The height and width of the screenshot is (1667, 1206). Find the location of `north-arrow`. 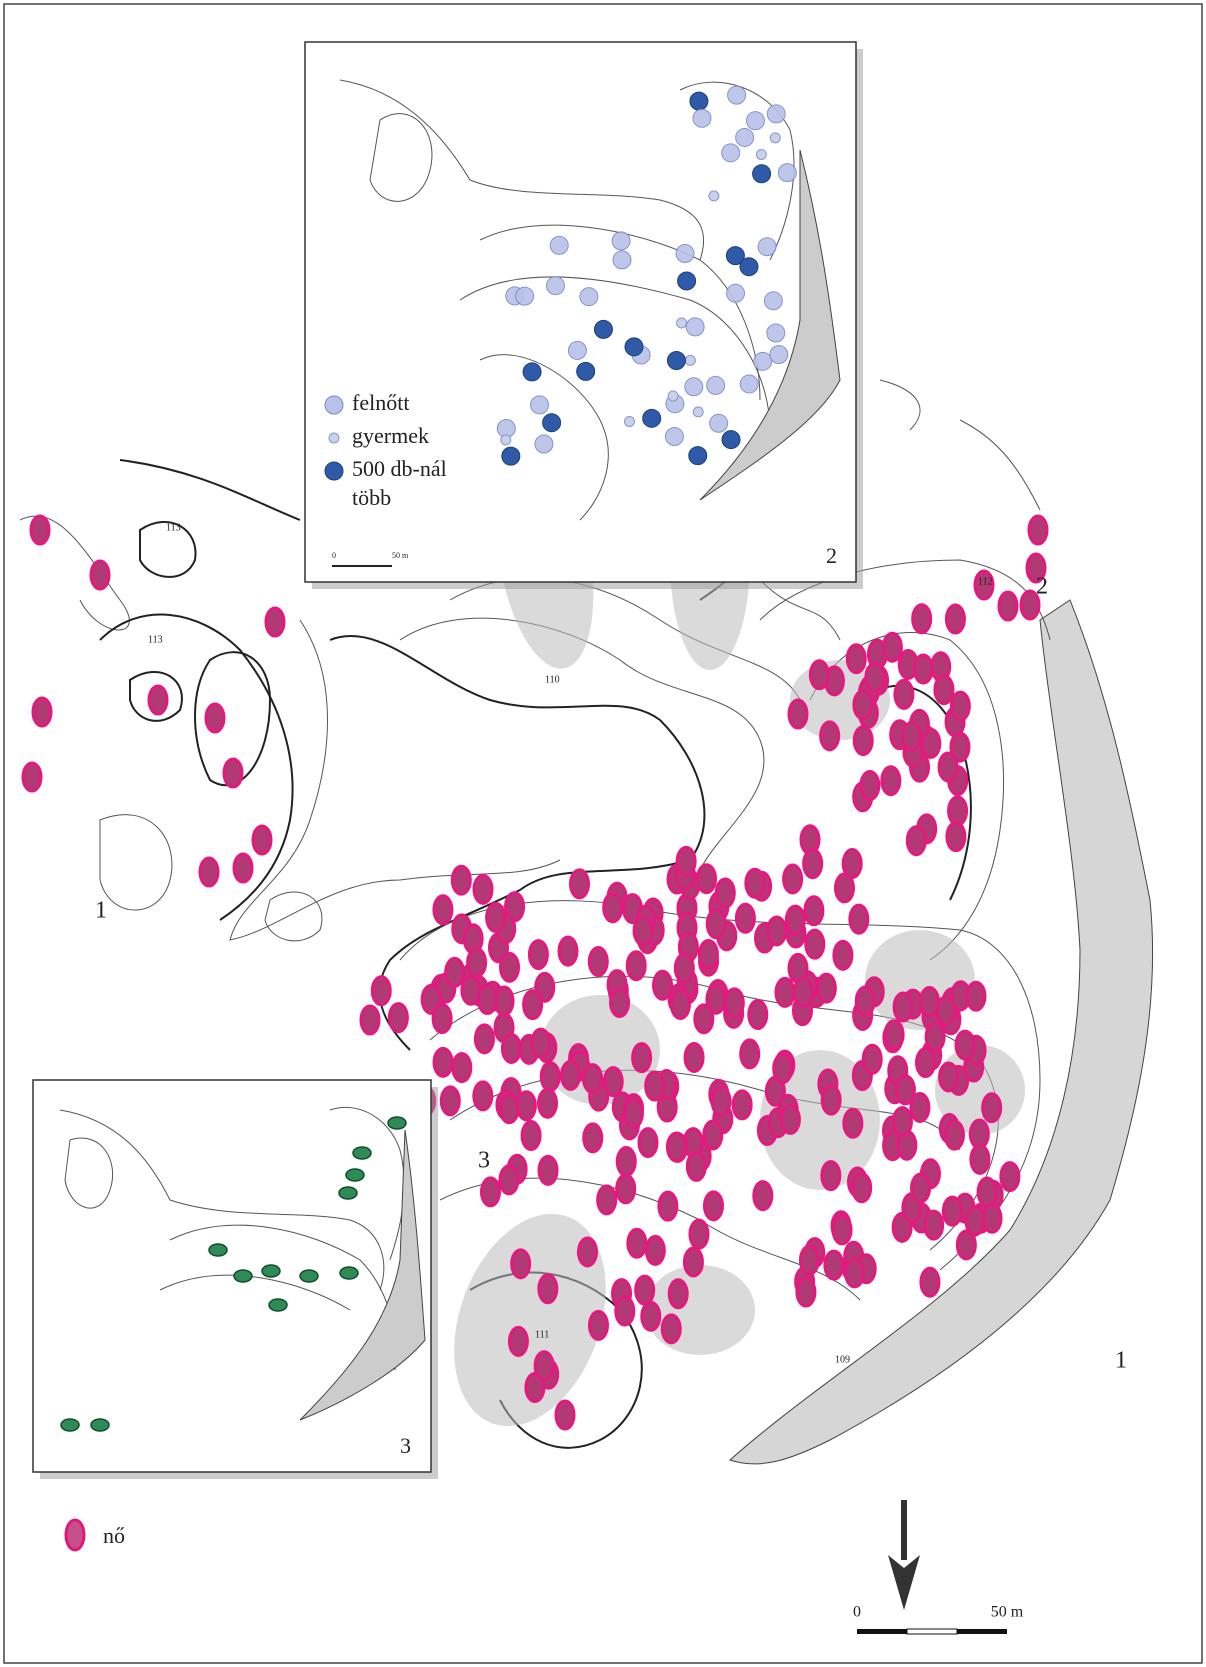

north-arrow is located at coordinates (904, 1555).